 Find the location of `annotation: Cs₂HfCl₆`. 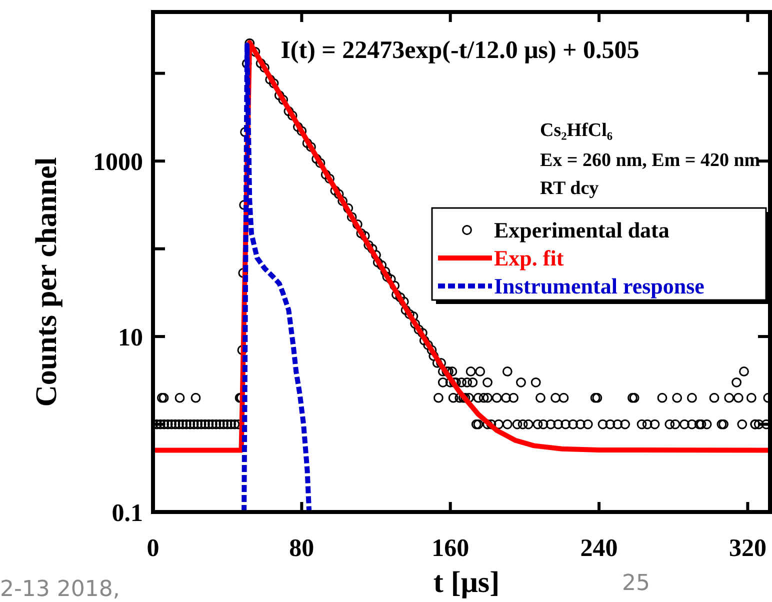

annotation: Cs₂HfCl₆ is located at coordinates (576, 130).